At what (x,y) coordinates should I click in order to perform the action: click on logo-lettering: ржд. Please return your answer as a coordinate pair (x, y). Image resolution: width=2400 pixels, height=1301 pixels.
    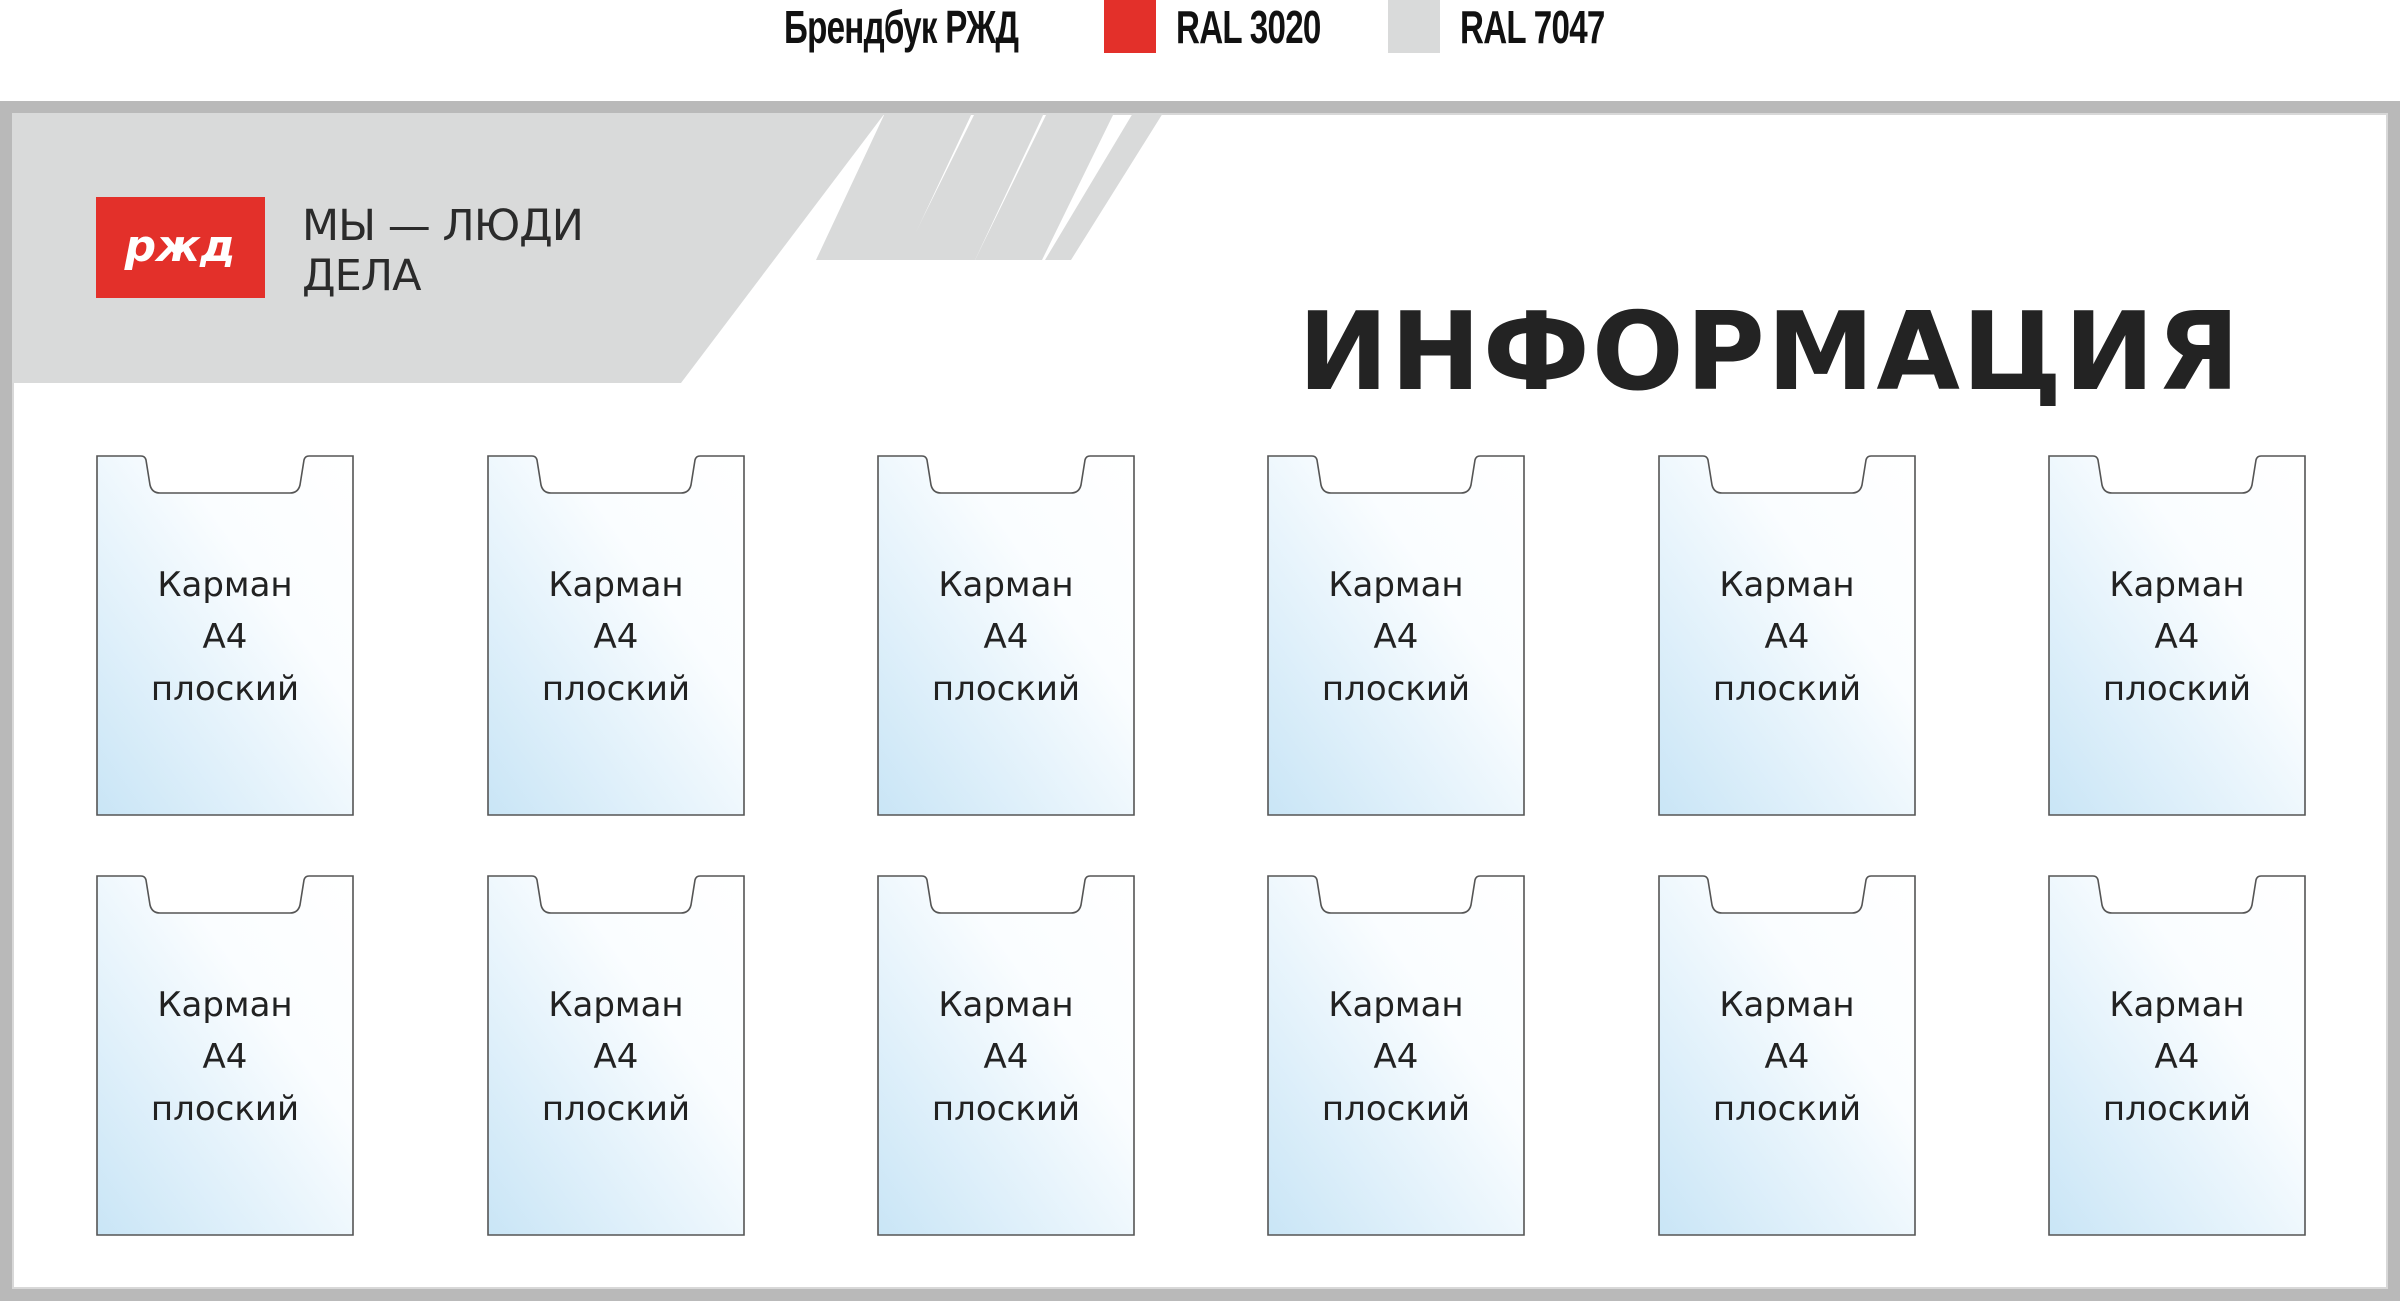
    Looking at the image, I should click on (180, 246).